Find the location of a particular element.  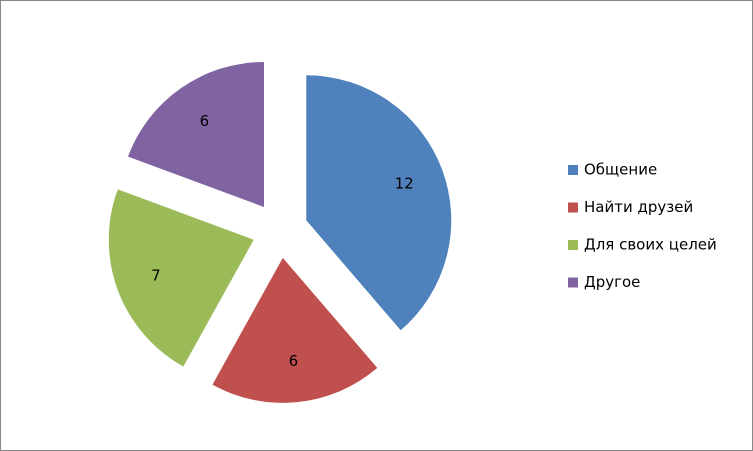

legend-label: Найти друзей is located at coordinates (638, 207).